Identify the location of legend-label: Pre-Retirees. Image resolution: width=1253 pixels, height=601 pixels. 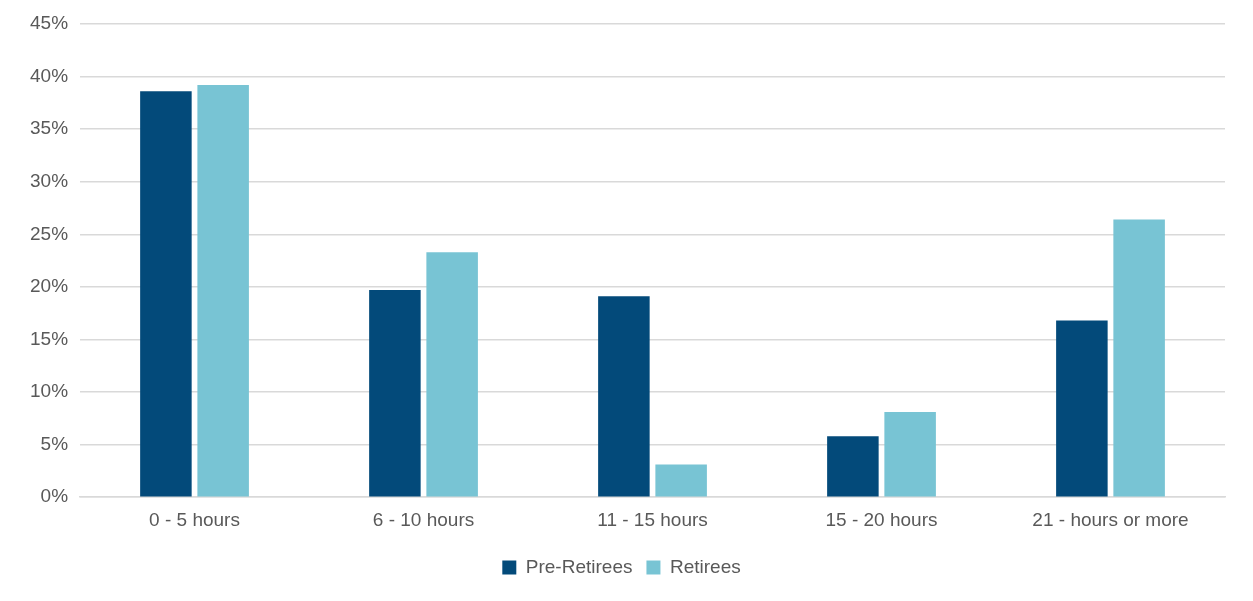
(579, 566).